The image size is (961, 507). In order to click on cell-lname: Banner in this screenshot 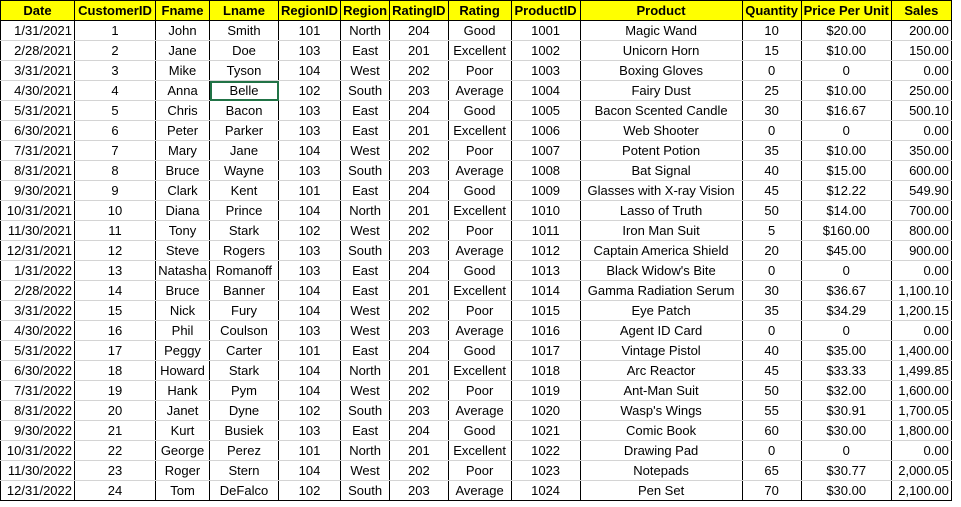, I will do `click(244, 290)`.